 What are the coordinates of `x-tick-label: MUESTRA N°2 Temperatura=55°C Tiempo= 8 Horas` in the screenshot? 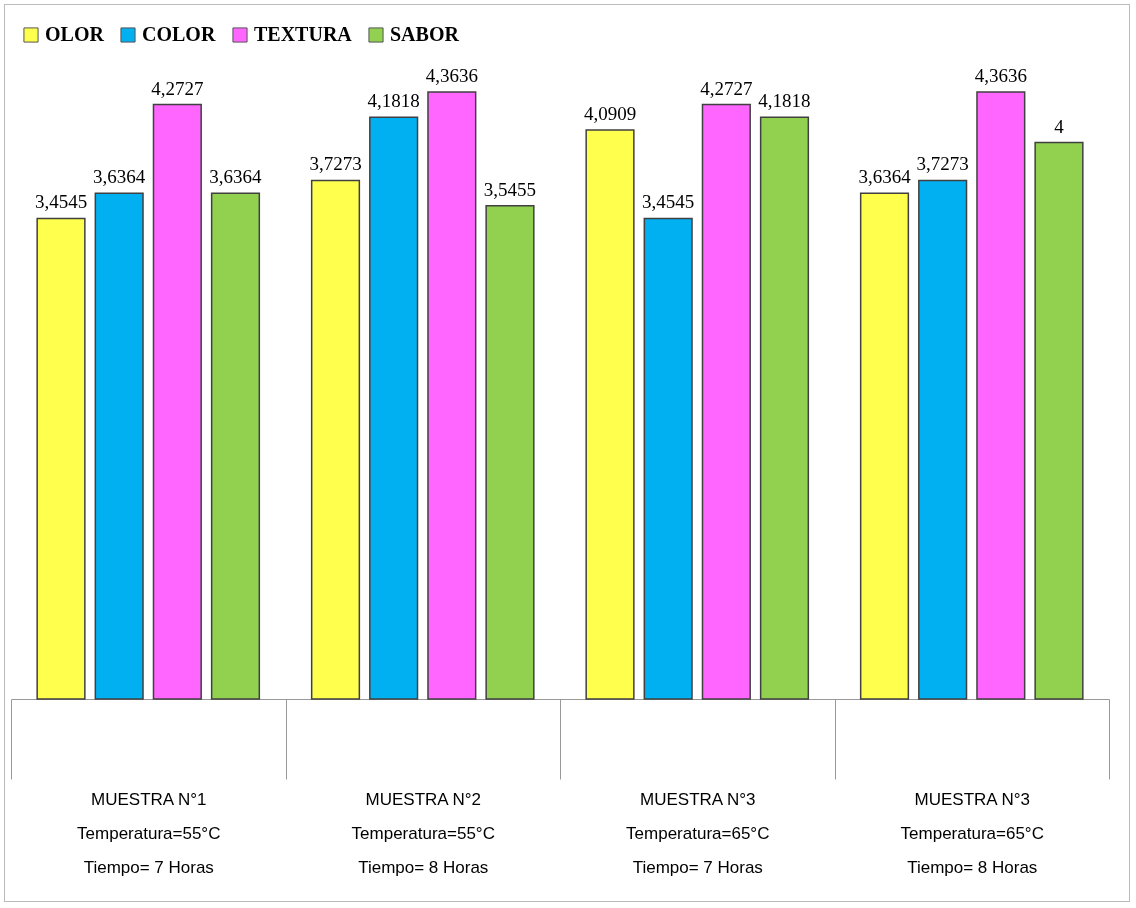 It's located at (423, 833).